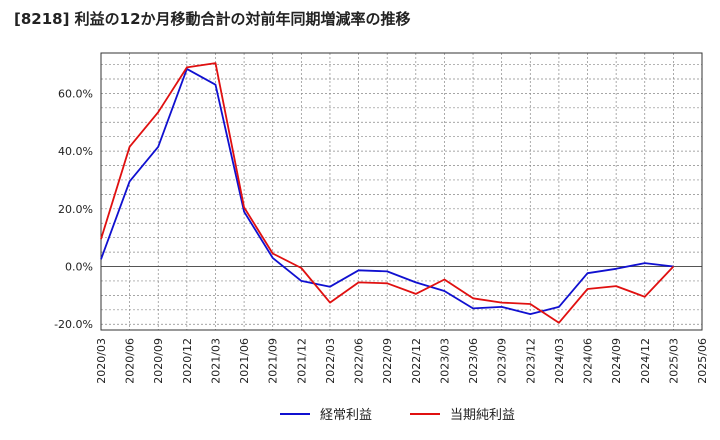  What do you see at coordinates (101, 361) in the screenshot?
I see `x-tick-label: 2020/03` at bounding box center [101, 361].